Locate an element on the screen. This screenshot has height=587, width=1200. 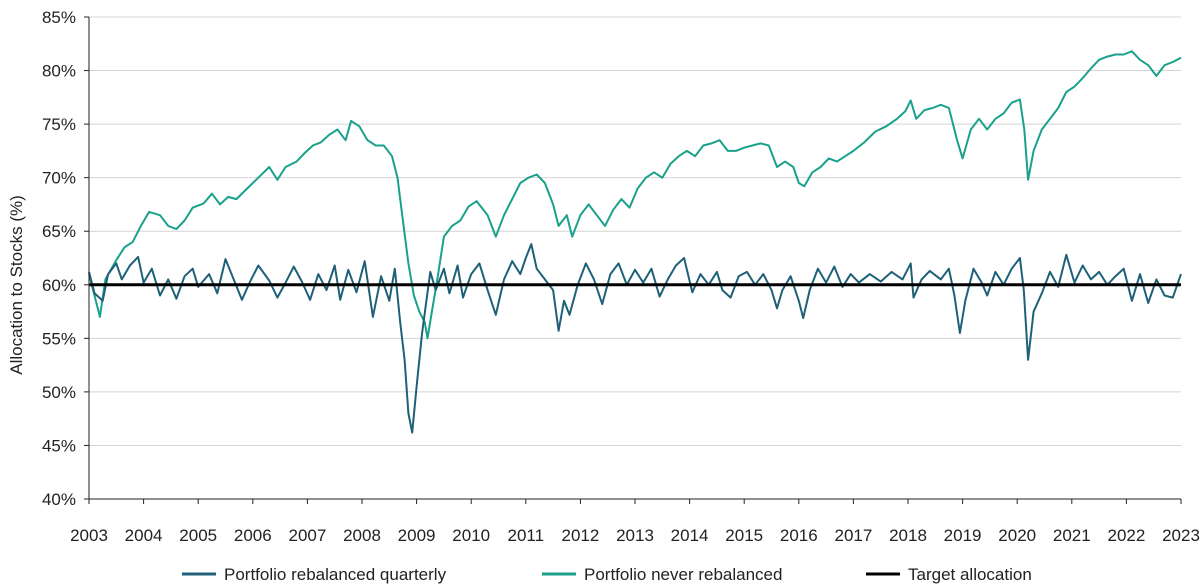
x-tick-label: 2013 is located at coordinates (635, 535).